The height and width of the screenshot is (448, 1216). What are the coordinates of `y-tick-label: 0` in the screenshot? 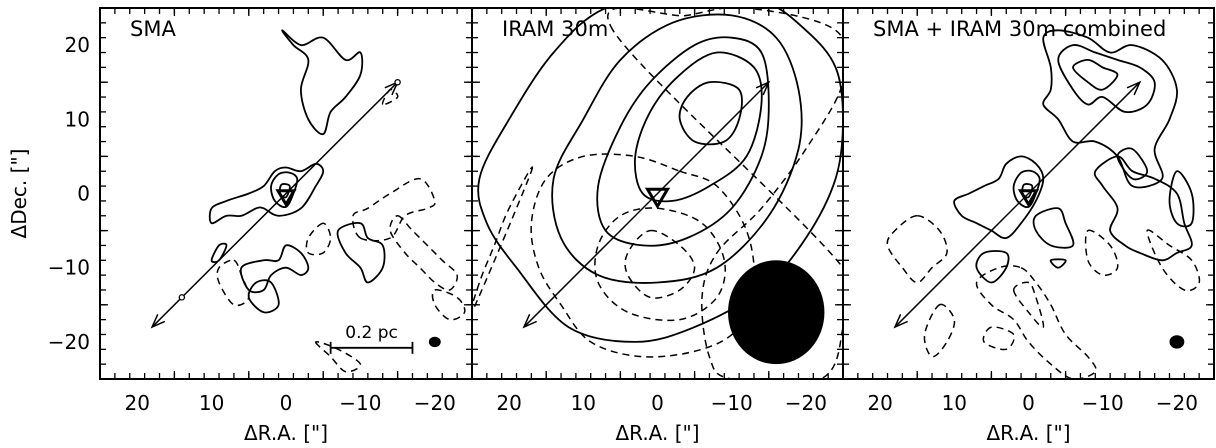 It's located at (83, 194).